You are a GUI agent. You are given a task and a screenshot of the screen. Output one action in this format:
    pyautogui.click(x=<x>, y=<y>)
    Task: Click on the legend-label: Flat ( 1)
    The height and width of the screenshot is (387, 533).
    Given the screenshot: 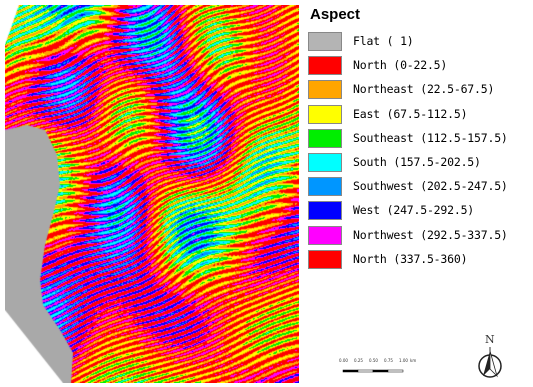 What is the action you would take?
    pyautogui.click(x=383, y=41)
    